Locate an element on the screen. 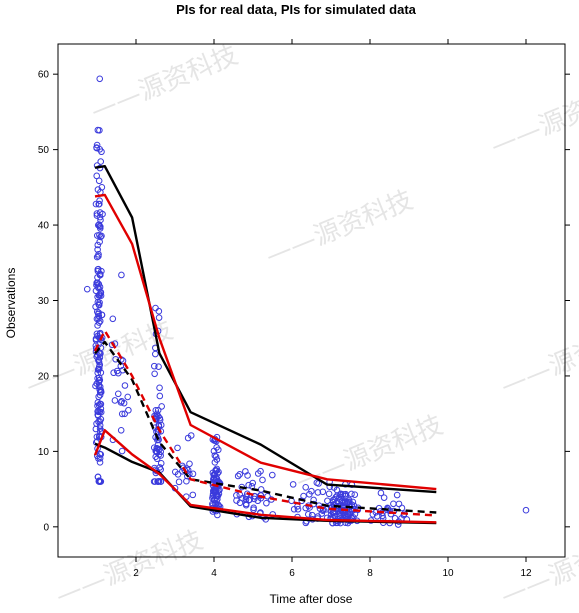  x-tick-label: 10 is located at coordinates (448, 573).